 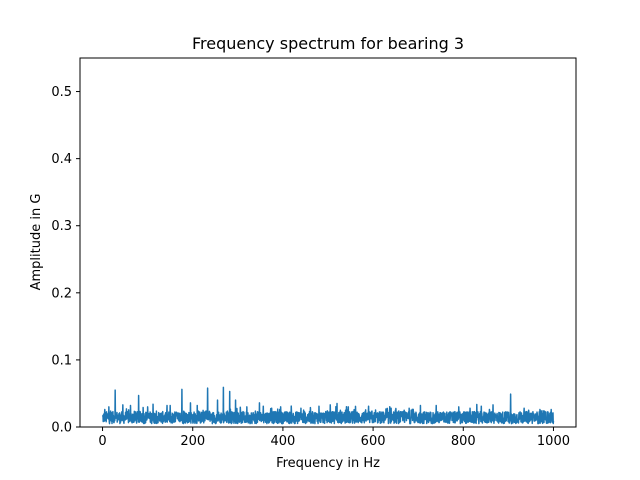 What do you see at coordinates (61, 92) in the screenshot?
I see `y-tick-label: 0.5` at bounding box center [61, 92].